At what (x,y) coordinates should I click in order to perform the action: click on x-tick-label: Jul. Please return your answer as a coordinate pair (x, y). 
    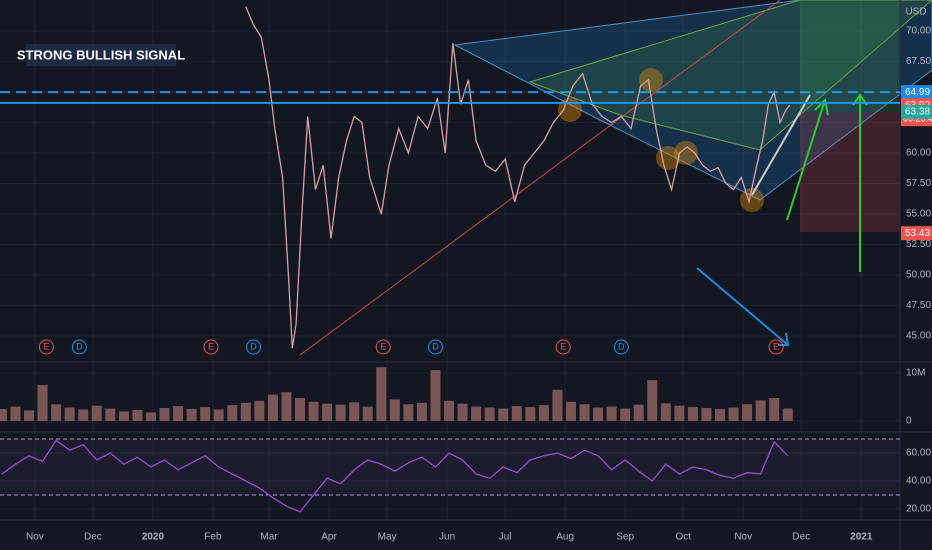
    Looking at the image, I should click on (505, 537).